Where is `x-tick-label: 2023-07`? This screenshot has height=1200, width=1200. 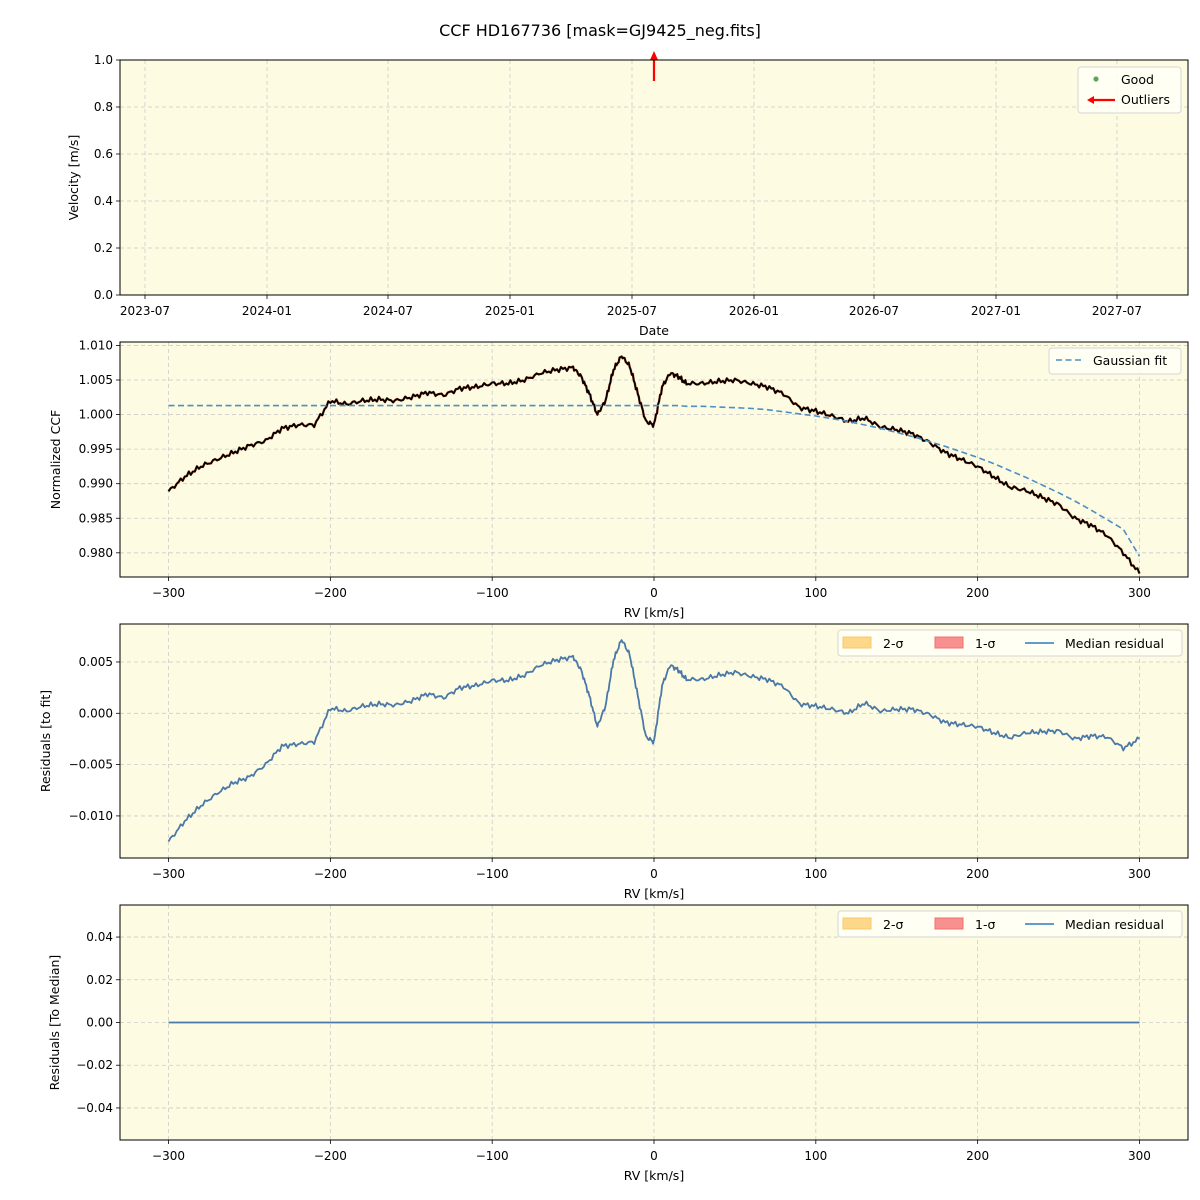 x-tick-label: 2023-07 is located at coordinates (145, 311).